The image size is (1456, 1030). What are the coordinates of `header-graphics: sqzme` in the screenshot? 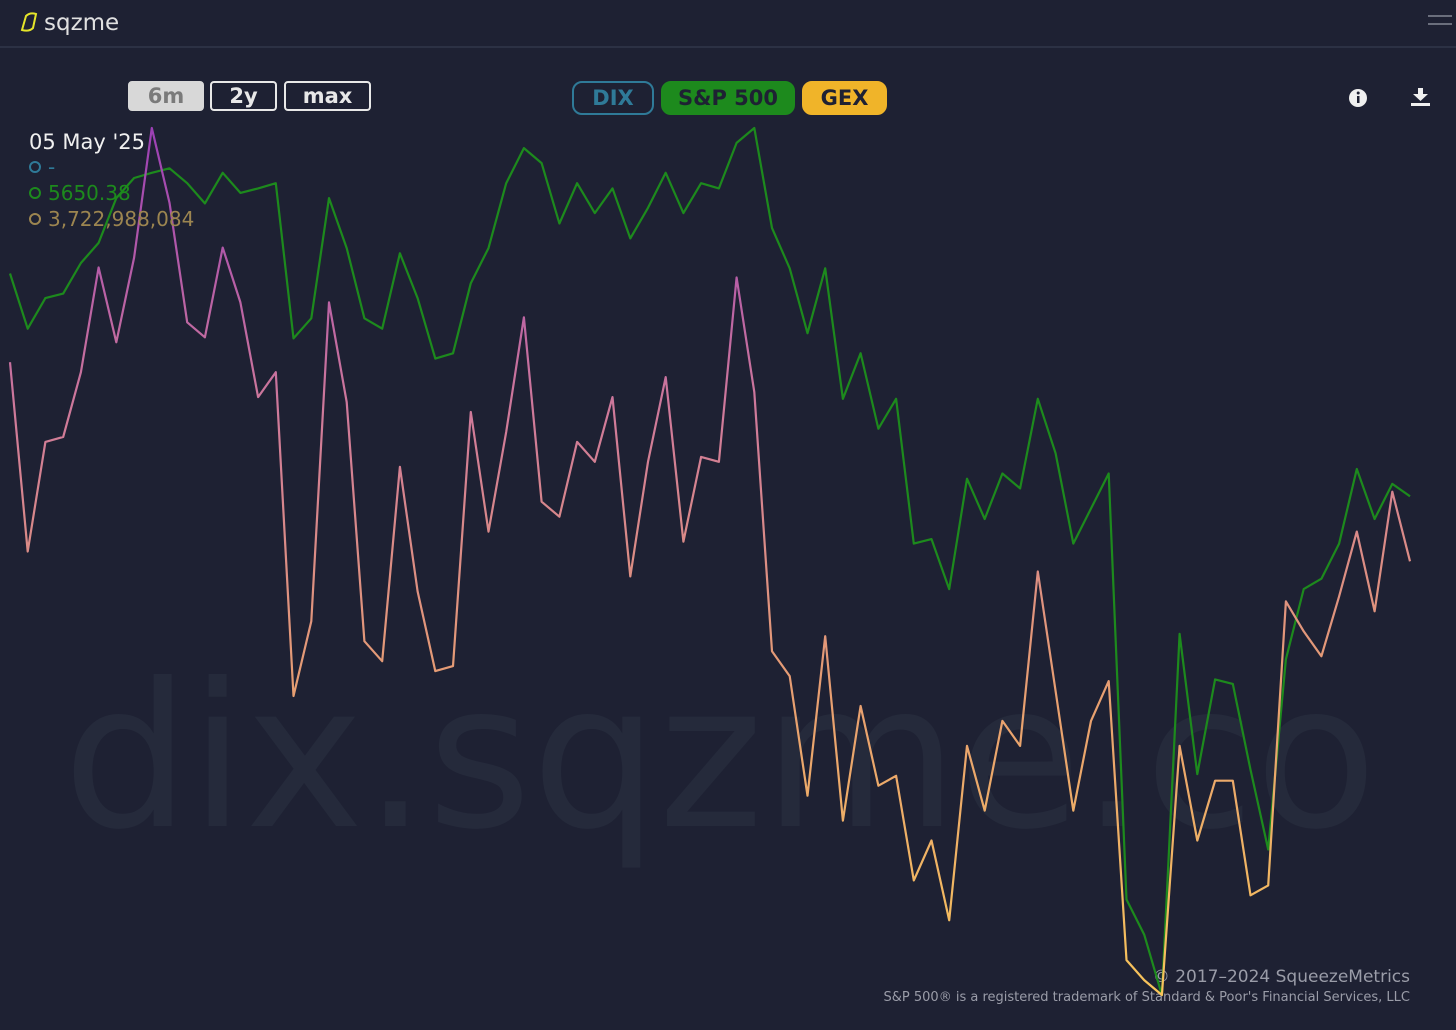 It's located at (736, 23).